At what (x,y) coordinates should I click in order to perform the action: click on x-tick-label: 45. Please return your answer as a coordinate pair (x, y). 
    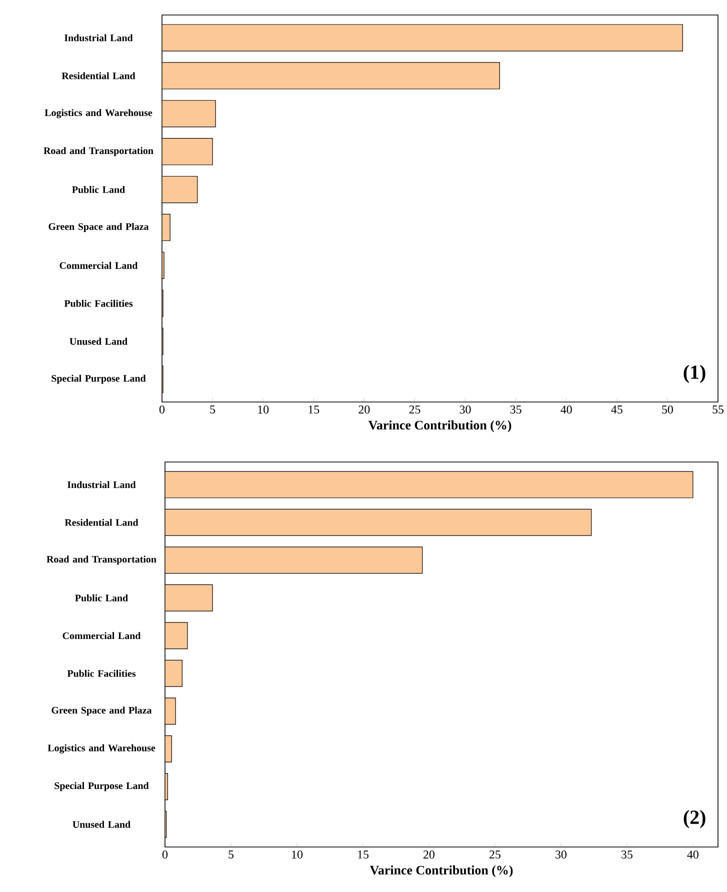
    Looking at the image, I should click on (616, 410).